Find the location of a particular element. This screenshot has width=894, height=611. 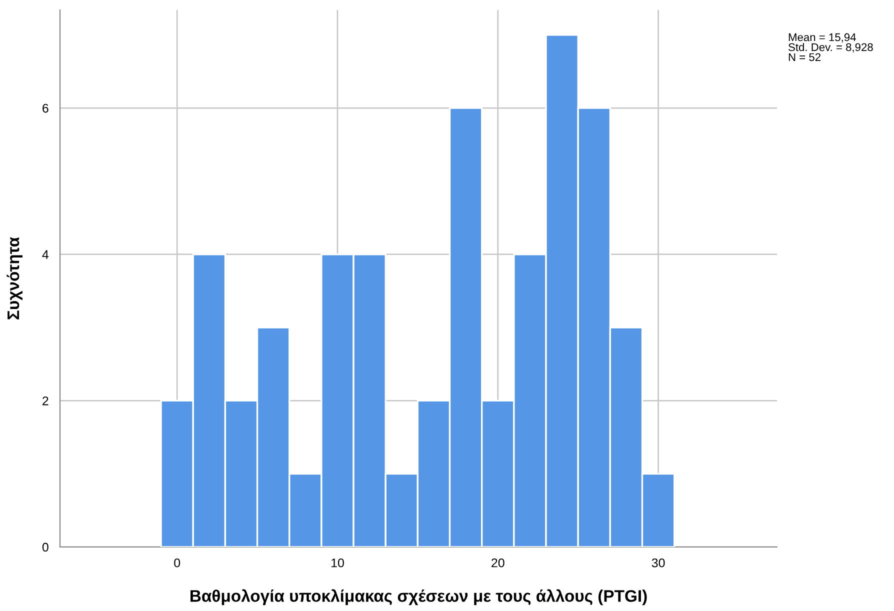

x-axis-title: Βαθμολογία υποκλίμακας σχέσεων με τους άλλους (PTGI) is located at coordinates (418, 597).